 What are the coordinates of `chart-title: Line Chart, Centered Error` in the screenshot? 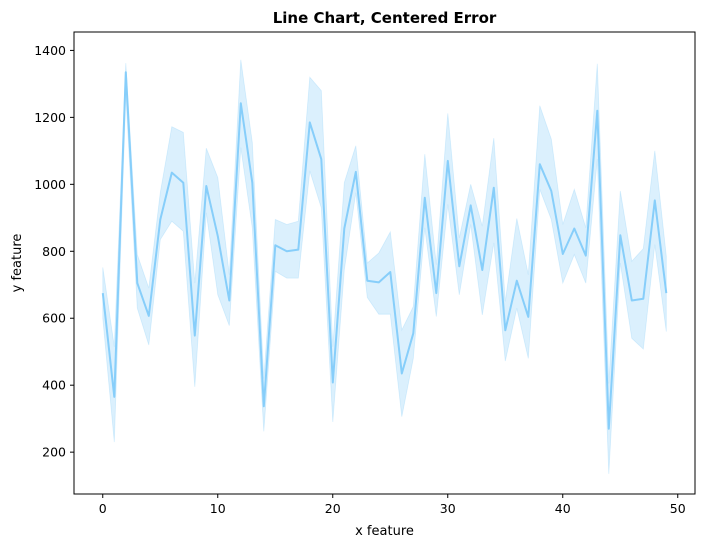 It's located at (385, 18).